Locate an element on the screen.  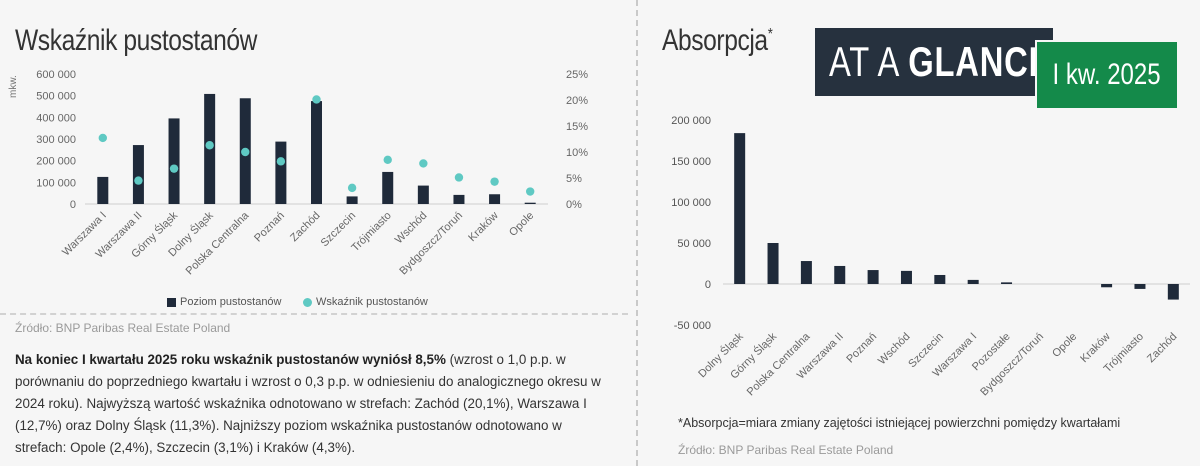
y2-tick-label: 0% is located at coordinates (574, 205).